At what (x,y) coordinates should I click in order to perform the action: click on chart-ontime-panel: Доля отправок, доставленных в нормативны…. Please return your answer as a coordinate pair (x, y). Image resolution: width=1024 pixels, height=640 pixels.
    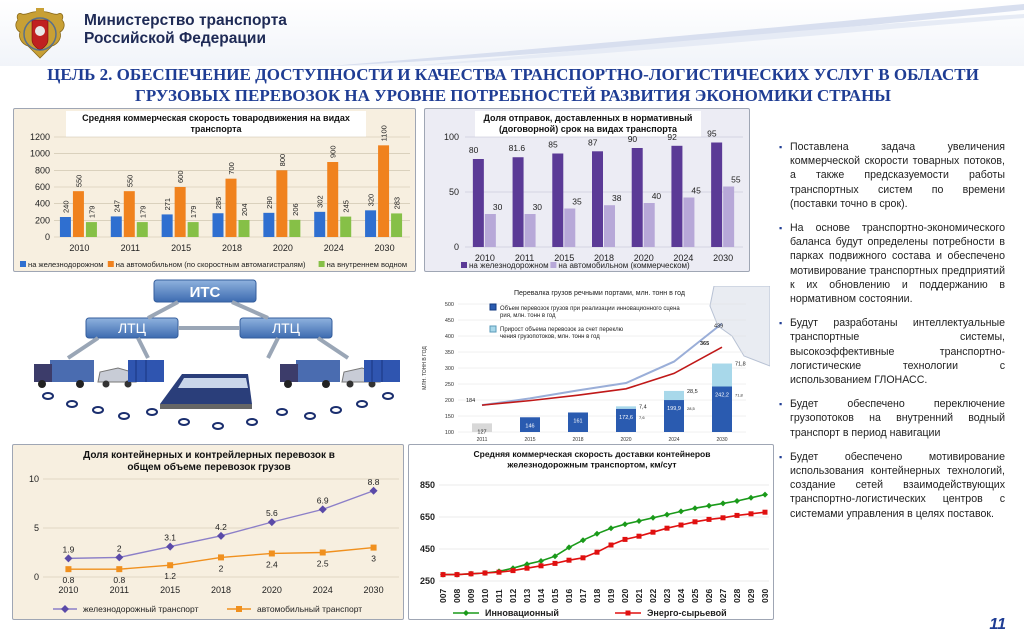
    Looking at the image, I should click on (587, 190).